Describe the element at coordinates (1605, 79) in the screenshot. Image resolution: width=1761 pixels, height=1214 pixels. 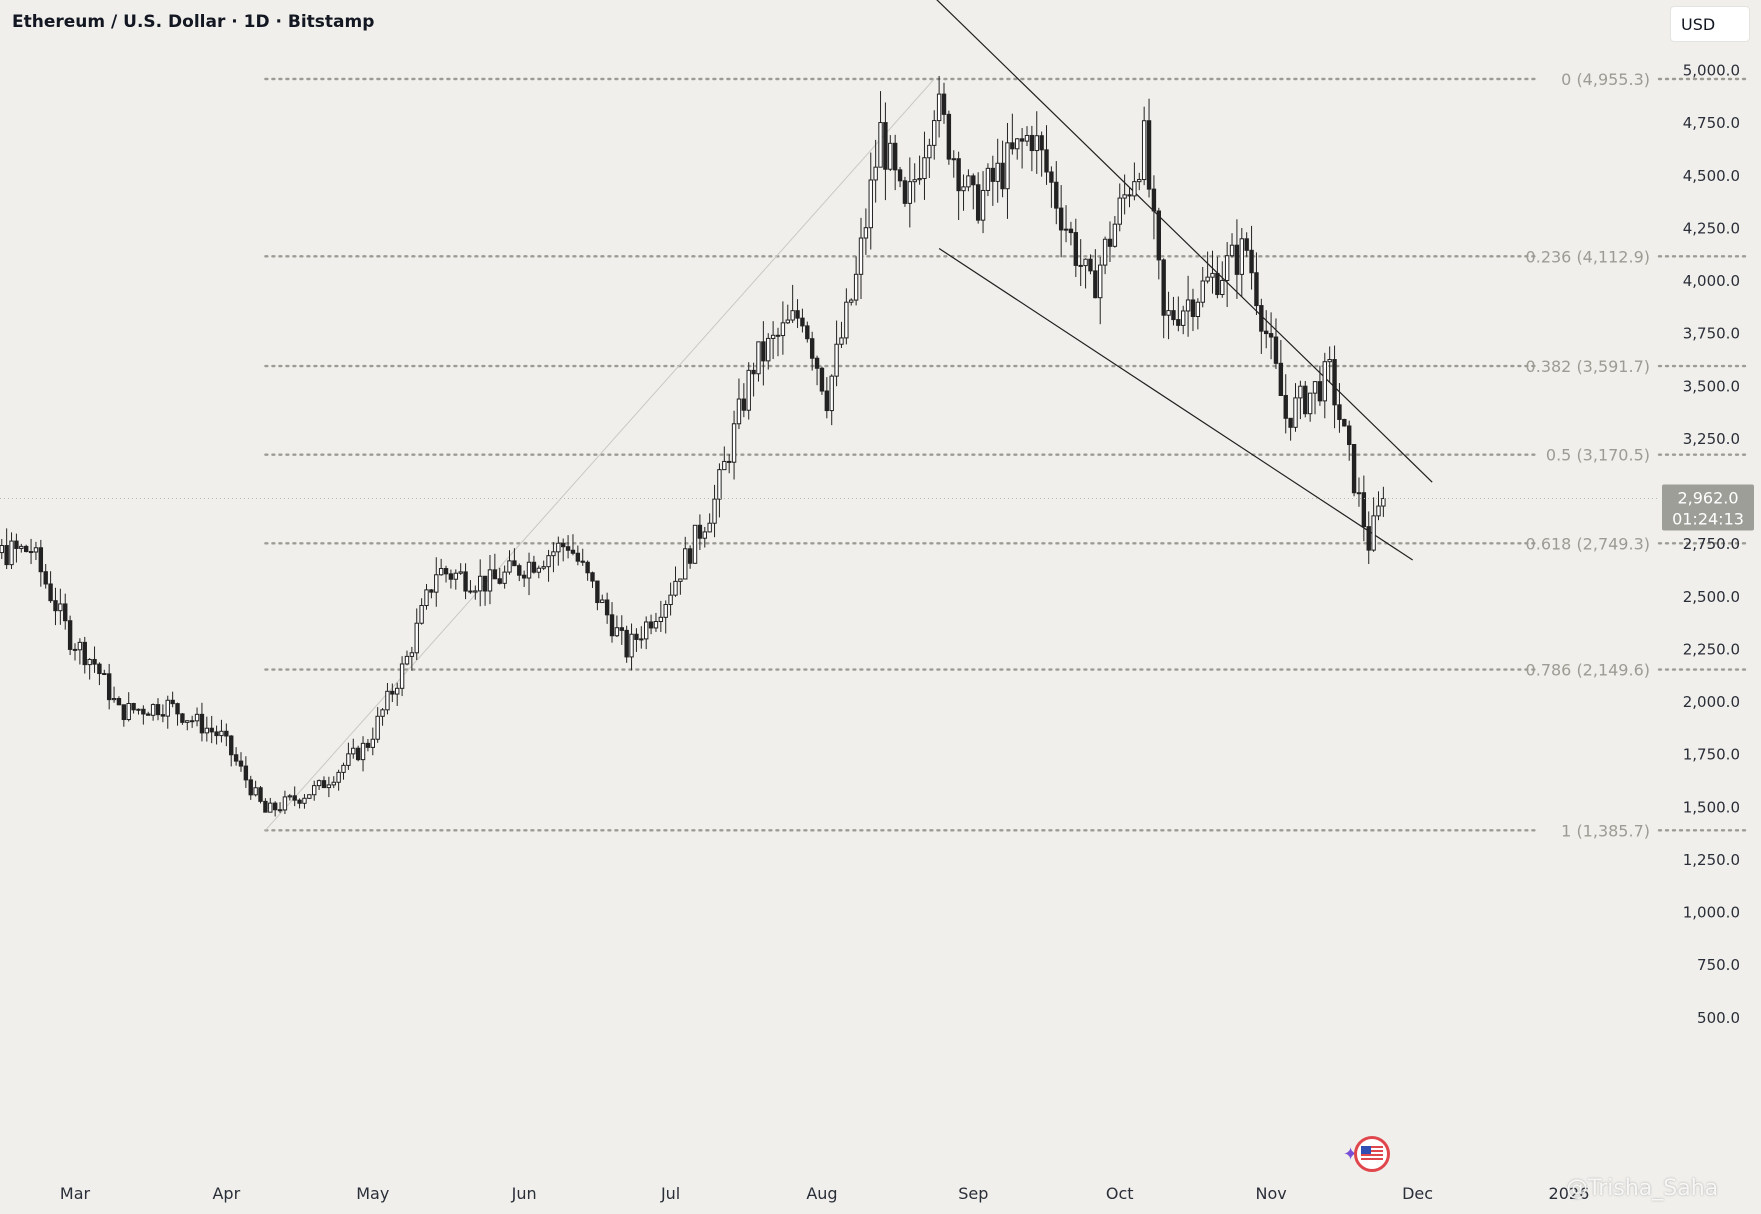
I see `fib-level-label: 0 (4,955.3)` at that location.